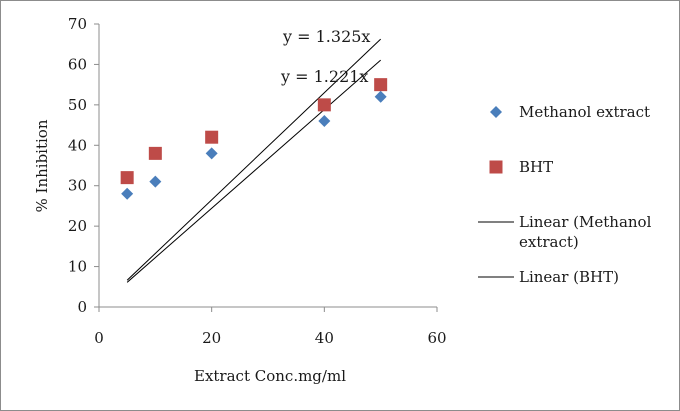  What do you see at coordinates (496, 112) in the screenshot?
I see `legend-symbol-diamond` at bounding box center [496, 112].